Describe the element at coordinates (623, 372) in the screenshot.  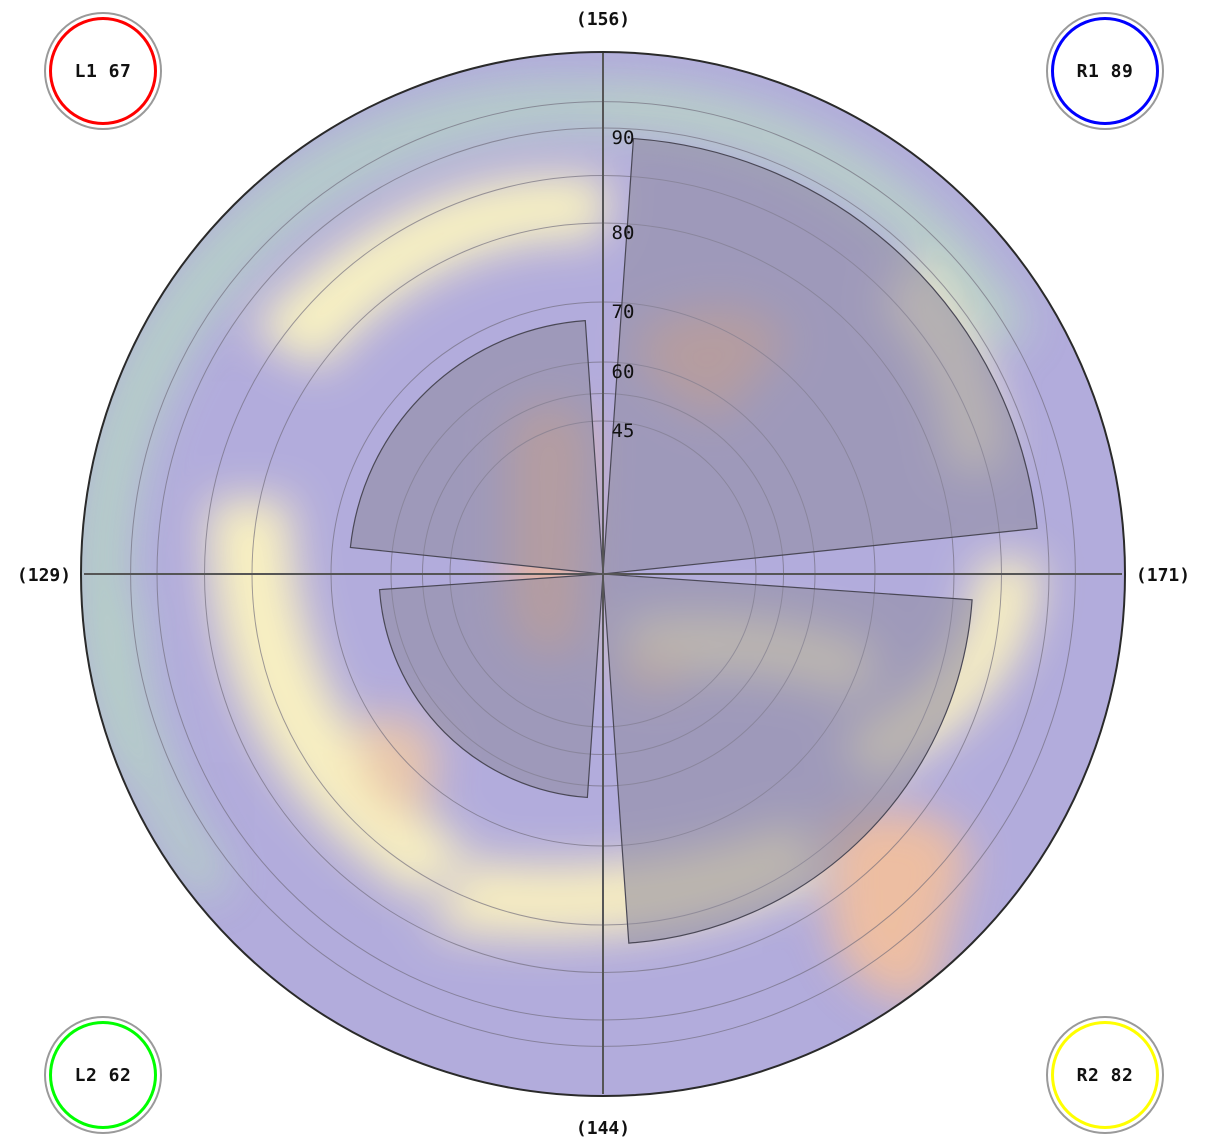
I see `radial-tick-label: 60` at that location.